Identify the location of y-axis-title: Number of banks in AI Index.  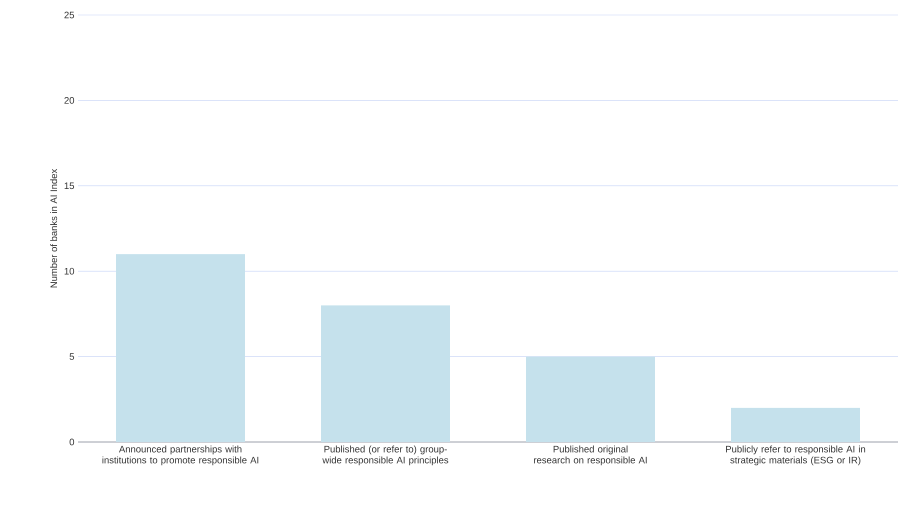
(54, 228).